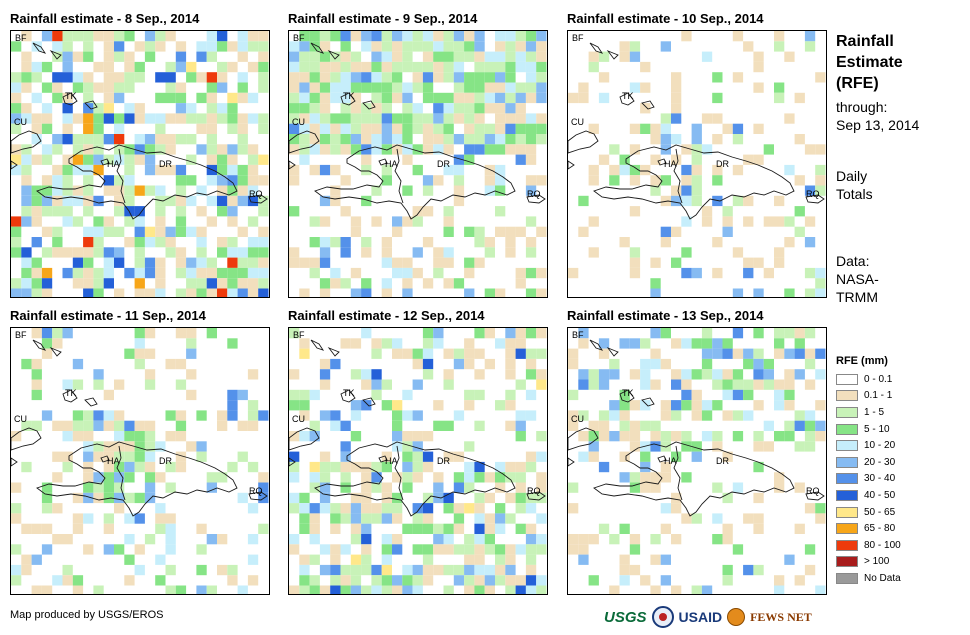 This screenshot has width=970, height=635. I want to click on usaid-seal-icon, so click(662, 617).